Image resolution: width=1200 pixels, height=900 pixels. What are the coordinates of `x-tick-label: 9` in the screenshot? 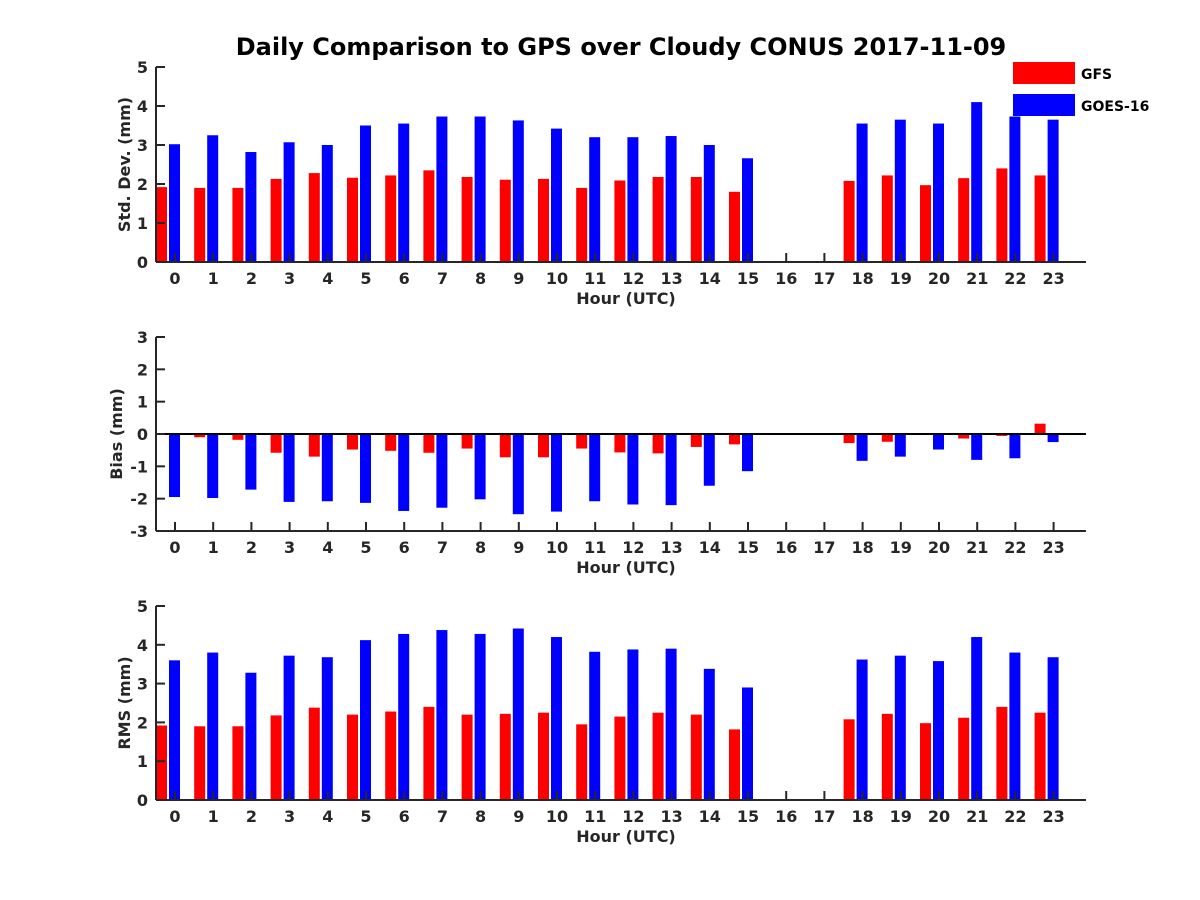 It's located at (518, 278).